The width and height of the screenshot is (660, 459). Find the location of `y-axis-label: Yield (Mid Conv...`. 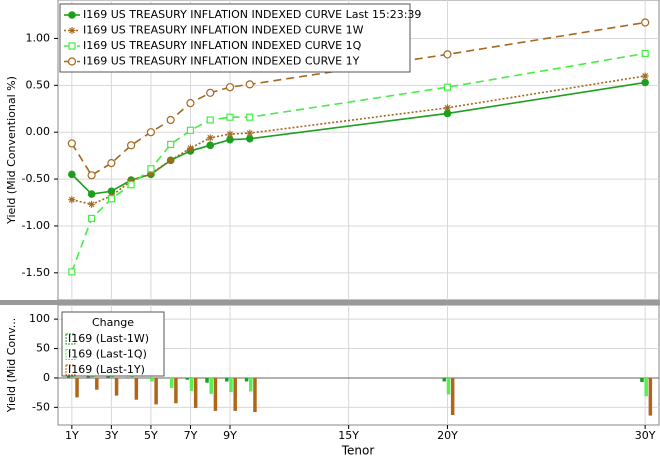

y-axis-label: Yield (Mid Conv... is located at coordinates (11, 366).